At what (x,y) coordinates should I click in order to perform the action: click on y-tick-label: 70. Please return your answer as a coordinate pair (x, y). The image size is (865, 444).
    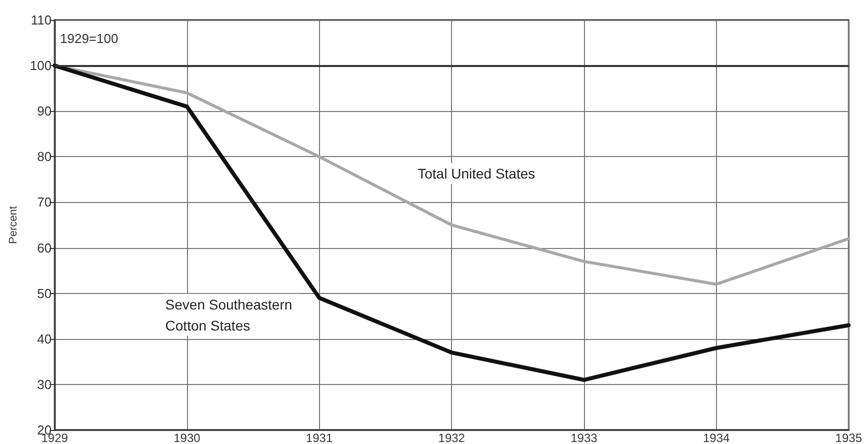
    Looking at the image, I should click on (44, 202).